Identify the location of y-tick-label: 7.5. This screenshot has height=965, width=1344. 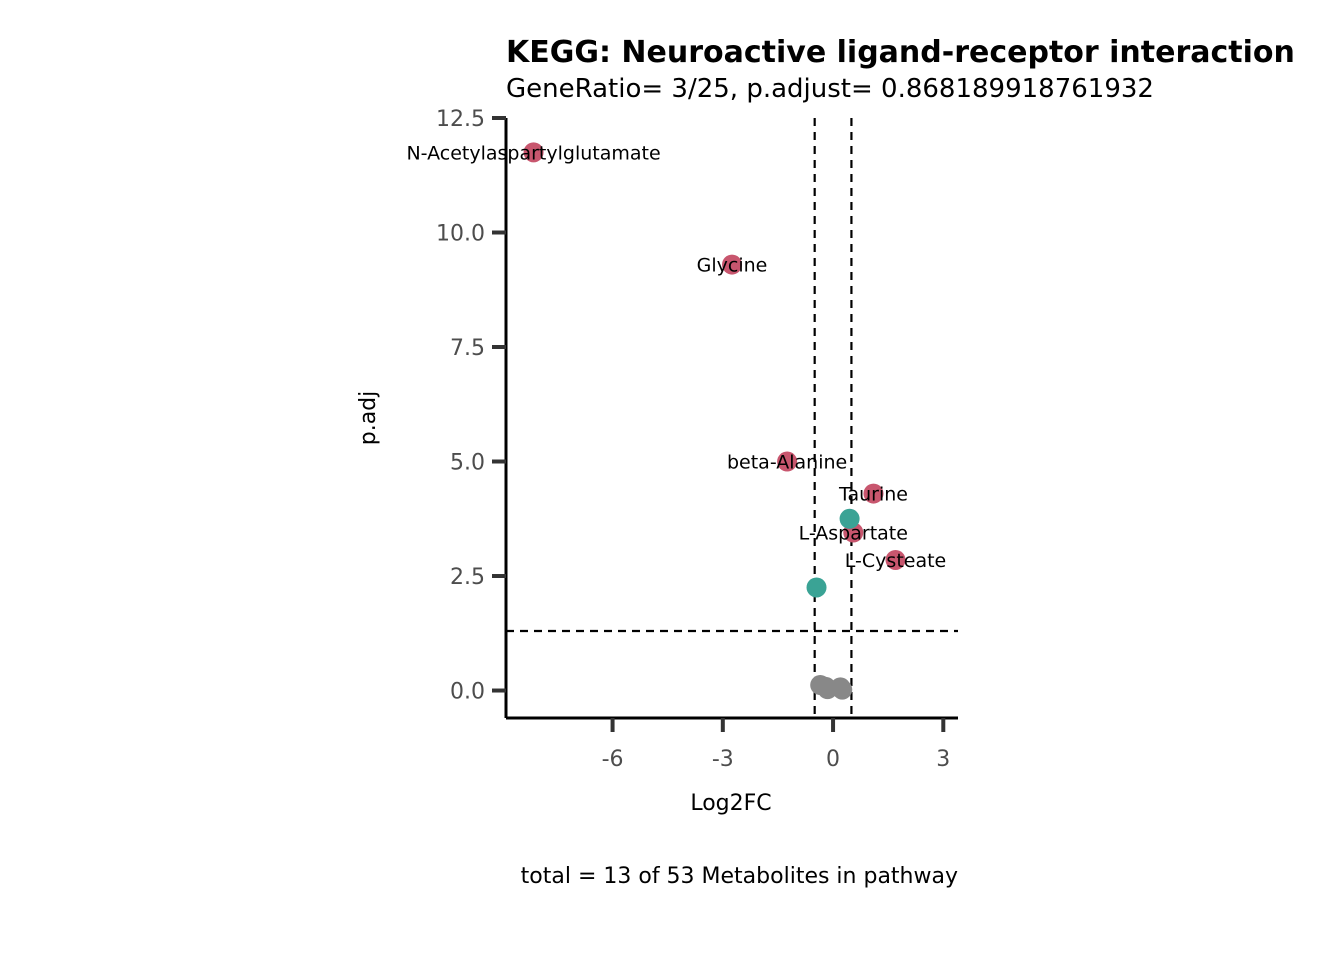
(467, 348).